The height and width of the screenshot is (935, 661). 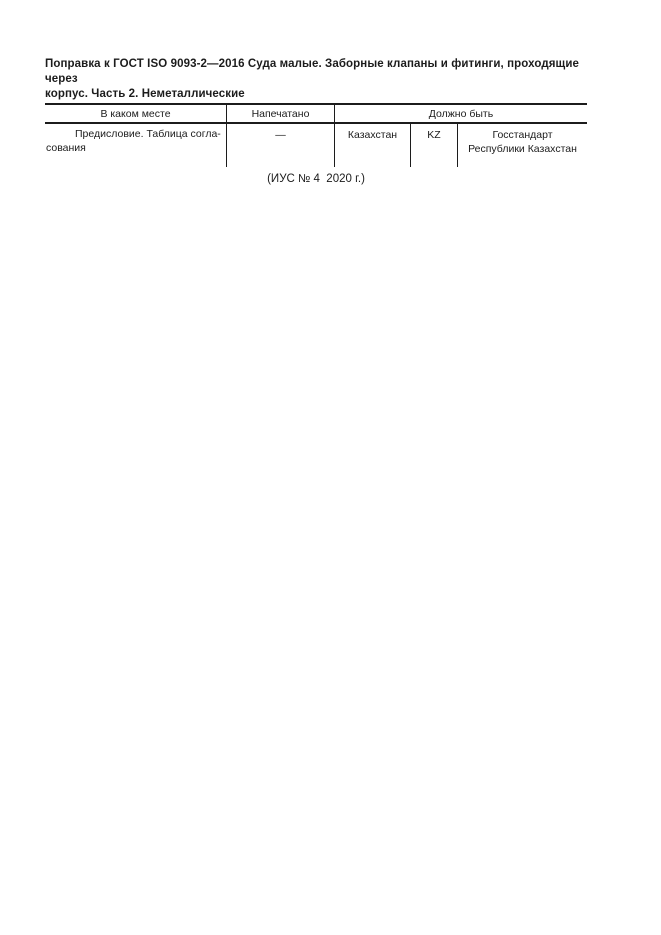 I want to click on cell-authority-line-2: Республики Казахстан, so click(x=522, y=148).